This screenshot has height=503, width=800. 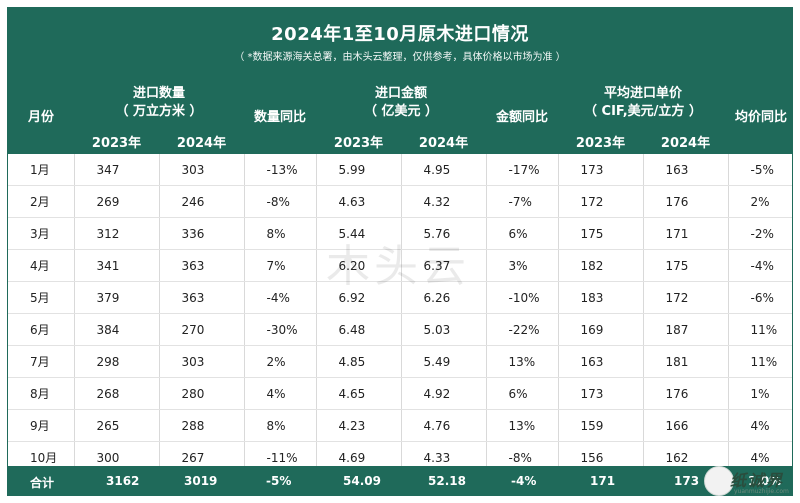 I want to click on cell-amount-2024: 4.32, so click(x=444, y=201).